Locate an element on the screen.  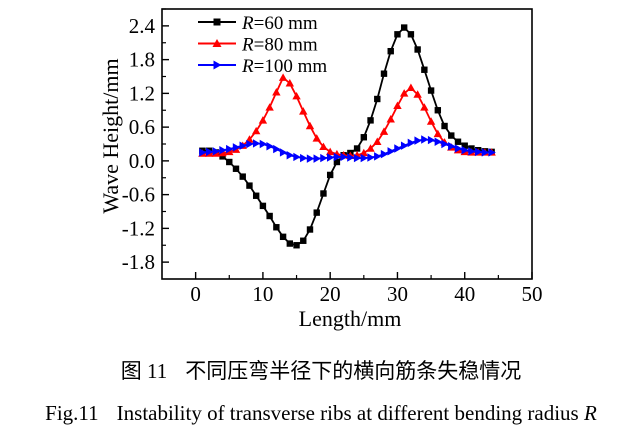
series-R100mm is located at coordinates (347, 149).